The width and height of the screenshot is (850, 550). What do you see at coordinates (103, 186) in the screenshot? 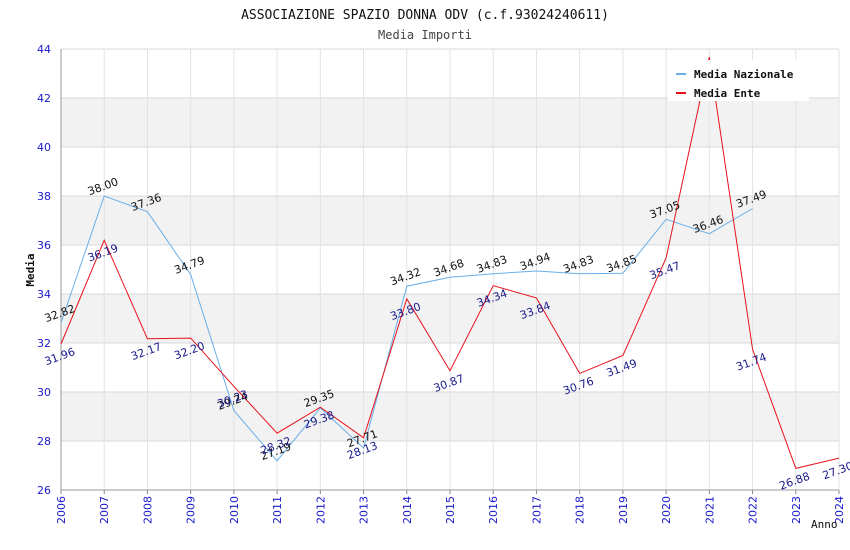
I see `data-label: 38.00` at bounding box center [103, 186].